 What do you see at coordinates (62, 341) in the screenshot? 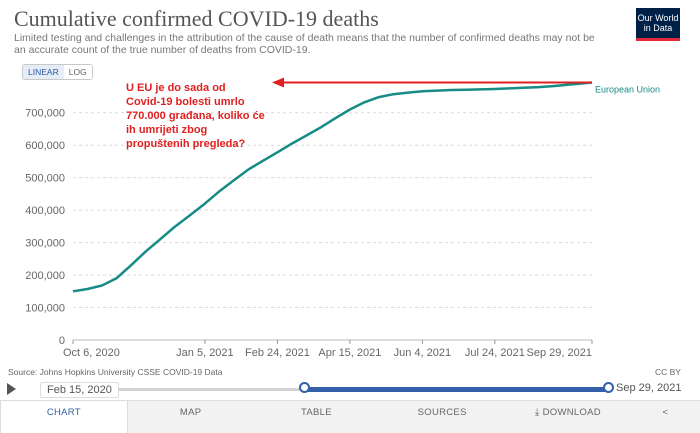
I see `y-tick-label: 0` at bounding box center [62, 341].